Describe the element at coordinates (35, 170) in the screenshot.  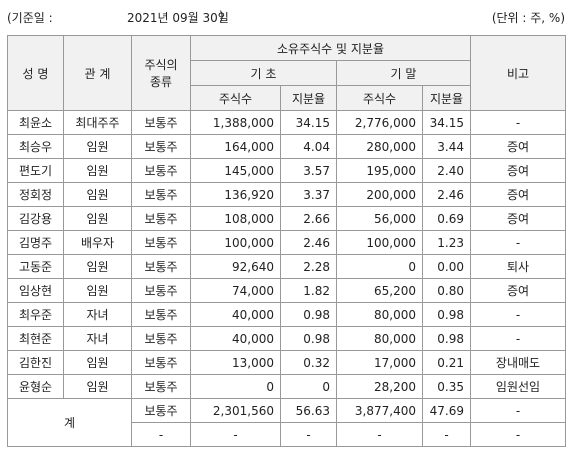
I see `table-cell: 편도기` at that location.